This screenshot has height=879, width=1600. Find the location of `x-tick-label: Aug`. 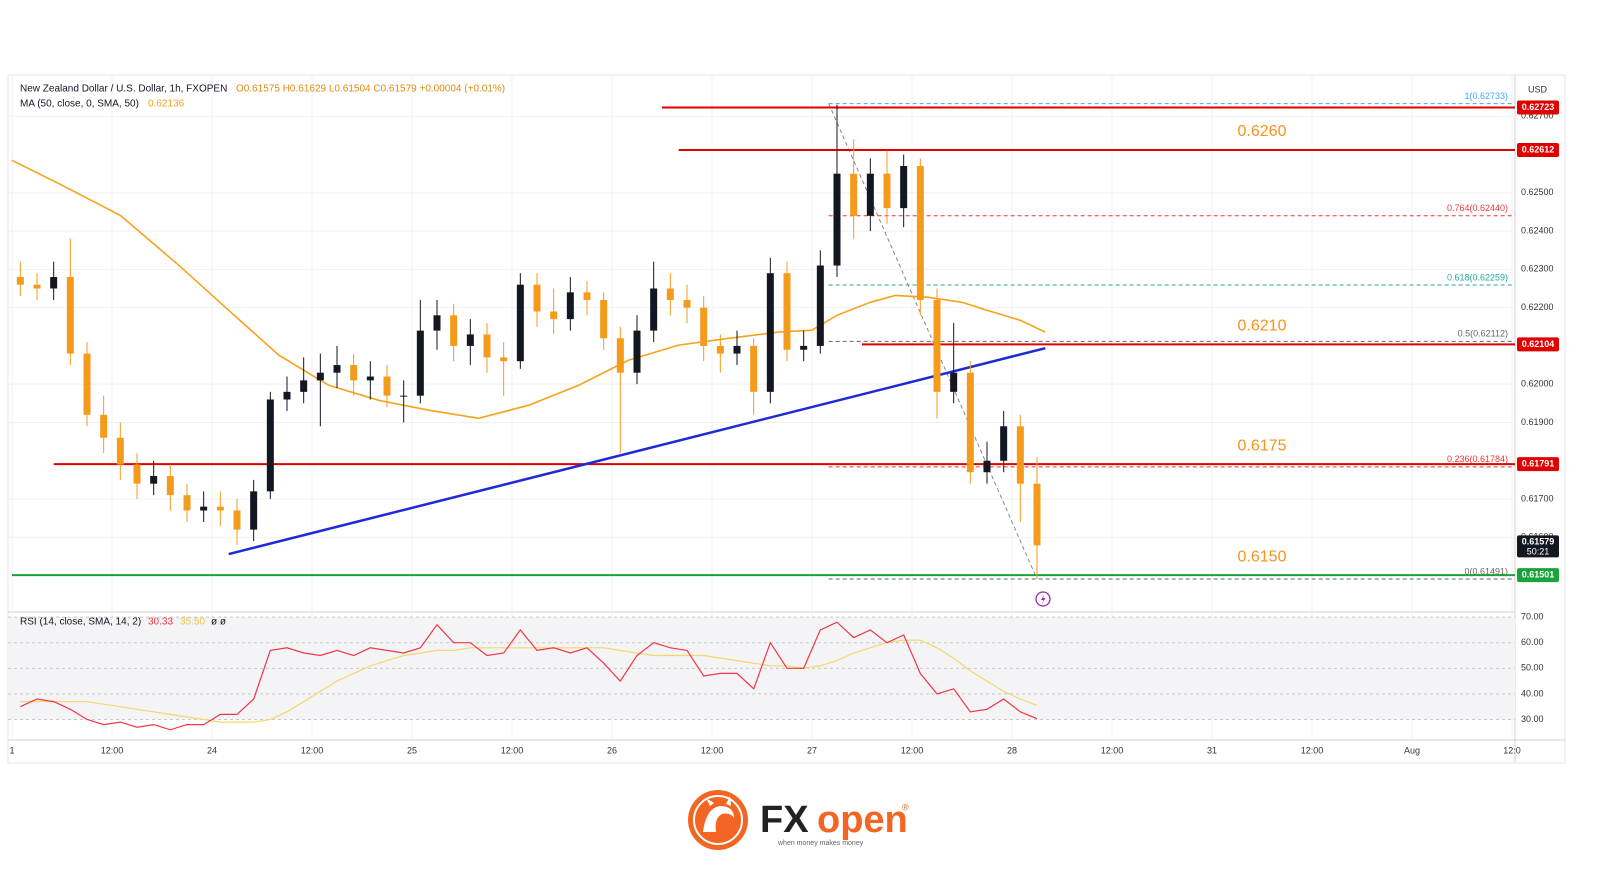

x-tick-label: Aug is located at coordinates (1412, 750).